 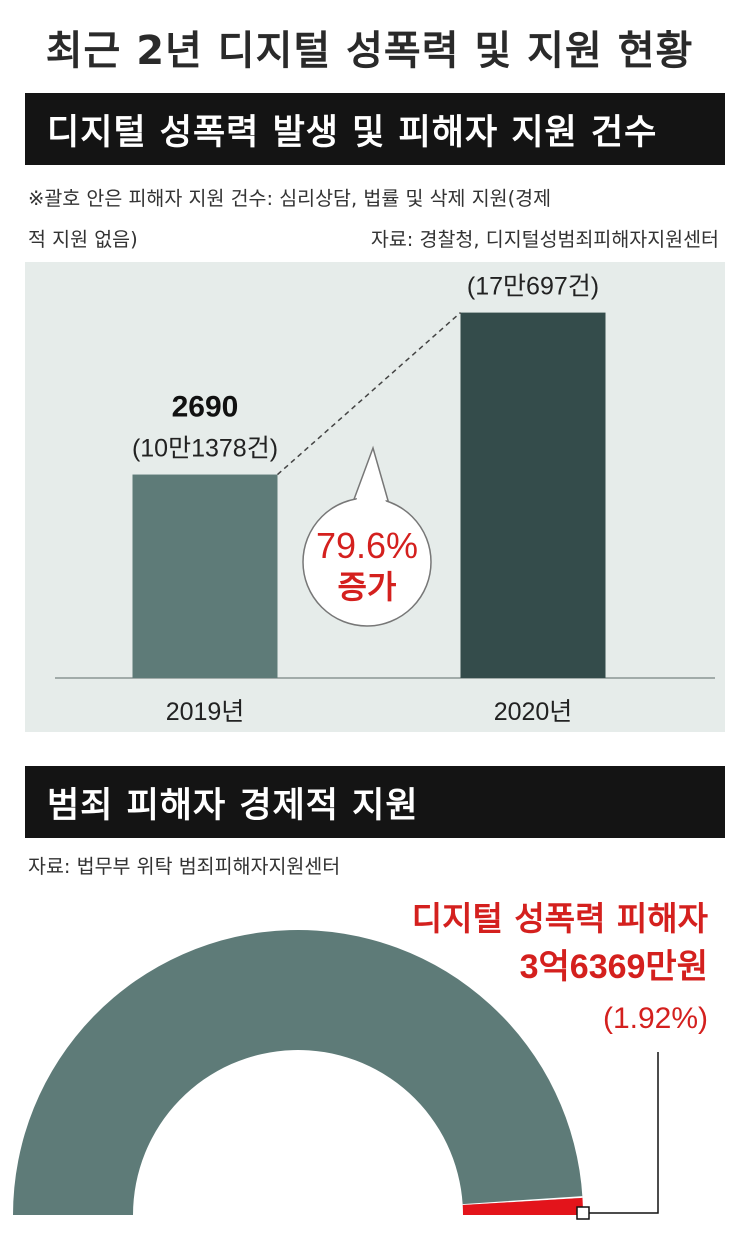 What do you see at coordinates (184, 866) in the screenshot?
I see `source-note: 자료: 법무부 위탁 범죄피해자지원센터` at bounding box center [184, 866].